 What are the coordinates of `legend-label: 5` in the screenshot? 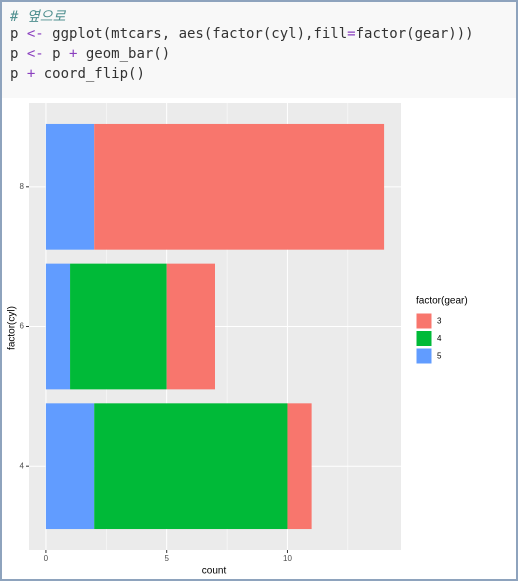 It's located at (439, 356).